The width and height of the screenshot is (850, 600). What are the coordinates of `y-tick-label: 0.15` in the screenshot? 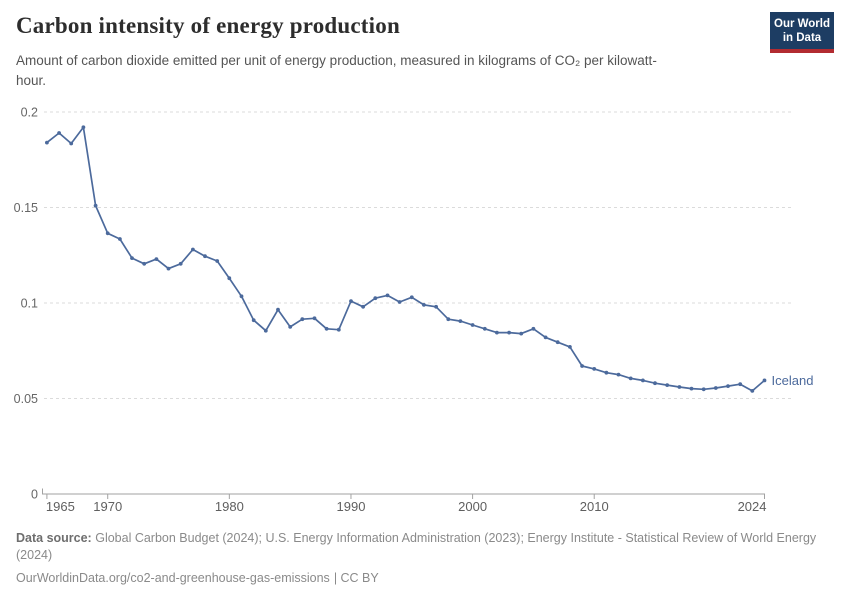 It's located at (26, 208).